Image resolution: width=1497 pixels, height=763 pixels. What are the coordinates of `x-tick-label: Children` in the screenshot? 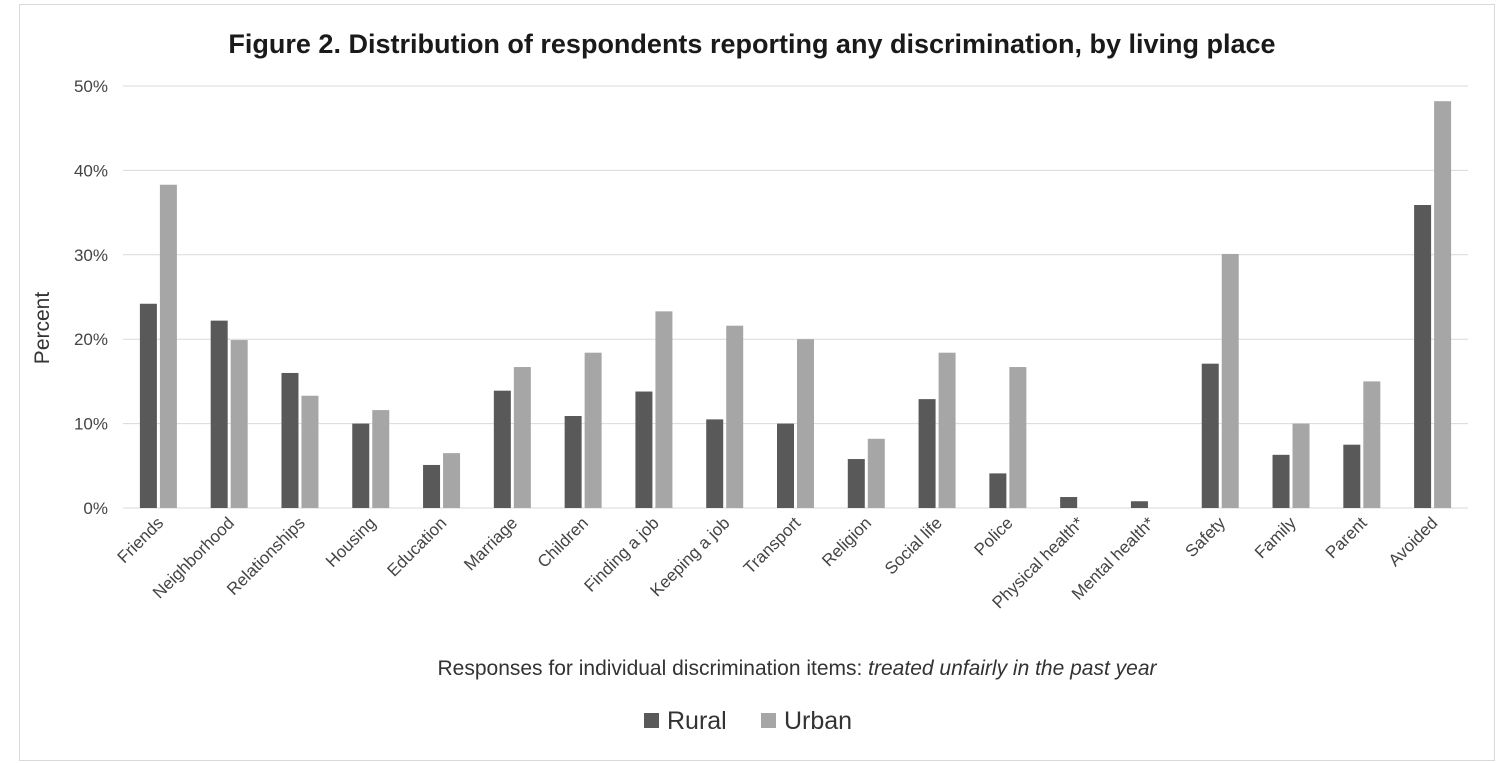 It's located at (563, 542).